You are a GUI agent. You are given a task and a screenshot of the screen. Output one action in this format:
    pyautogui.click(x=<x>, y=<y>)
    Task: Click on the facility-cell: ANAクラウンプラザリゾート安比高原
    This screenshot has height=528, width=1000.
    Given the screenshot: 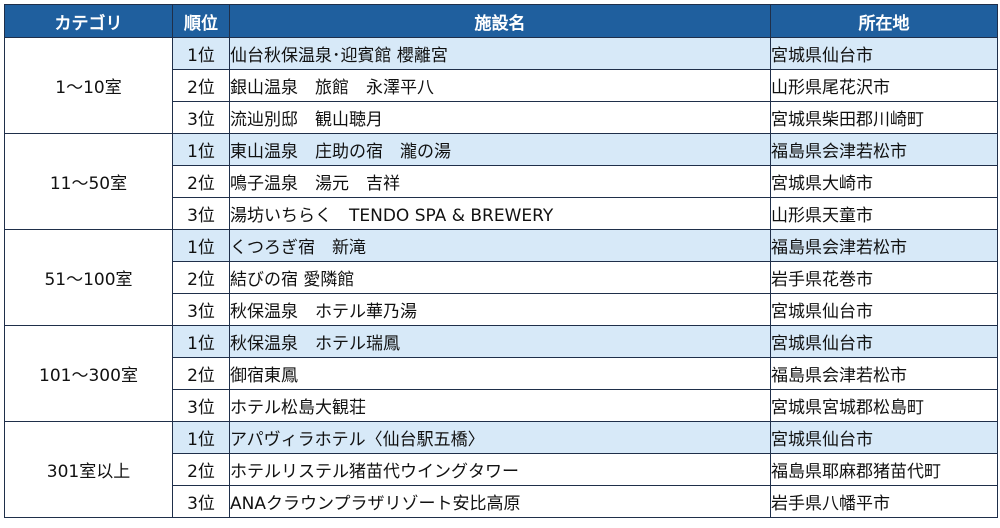 What is the action you would take?
    pyautogui.click(x=500, y=501)
    